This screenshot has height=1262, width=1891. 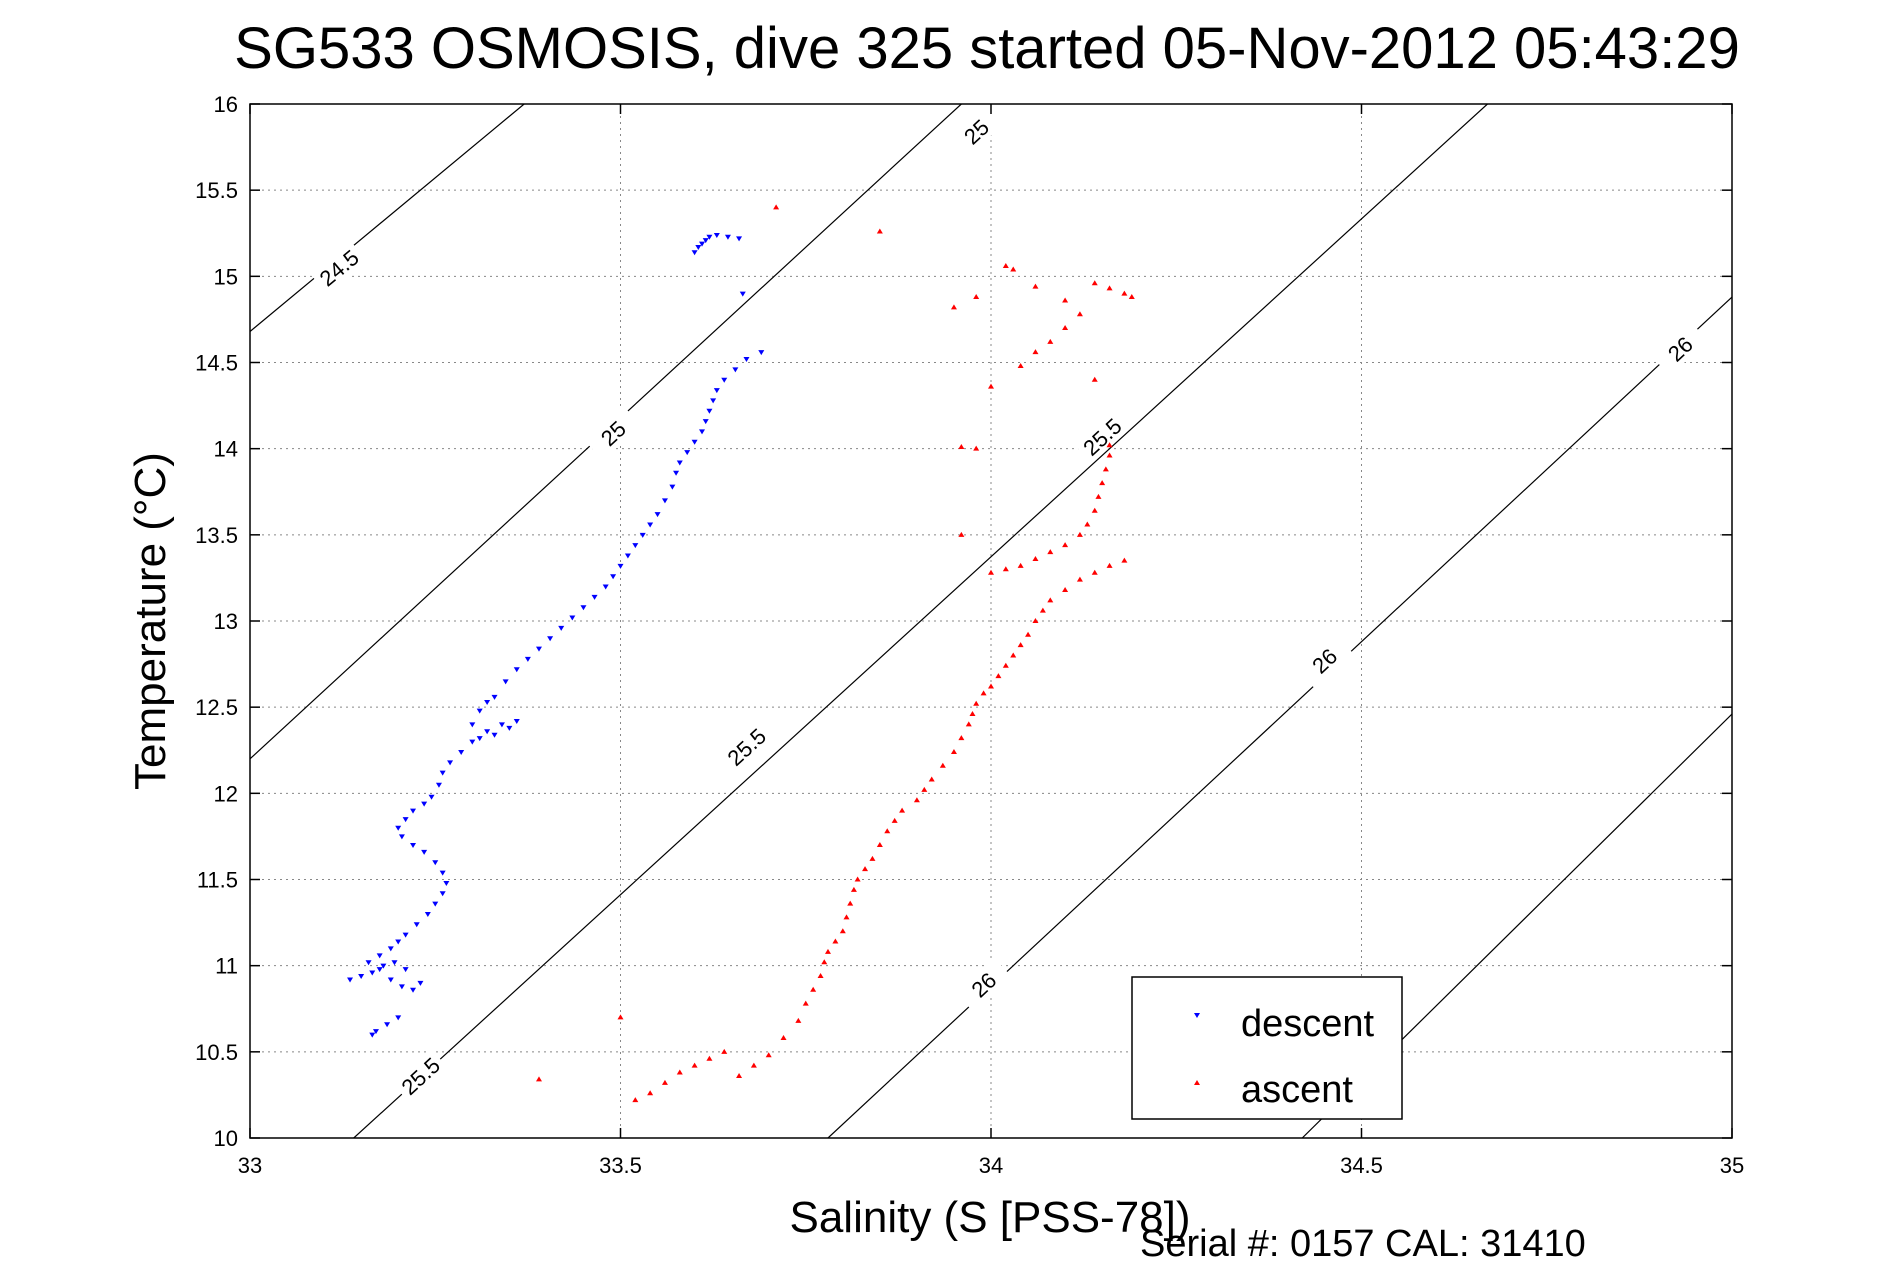 What do you see at coordinates (216, 363) in the screenshot?
I see `y-tick-label: 14.5` at bounding box center [216, 363].